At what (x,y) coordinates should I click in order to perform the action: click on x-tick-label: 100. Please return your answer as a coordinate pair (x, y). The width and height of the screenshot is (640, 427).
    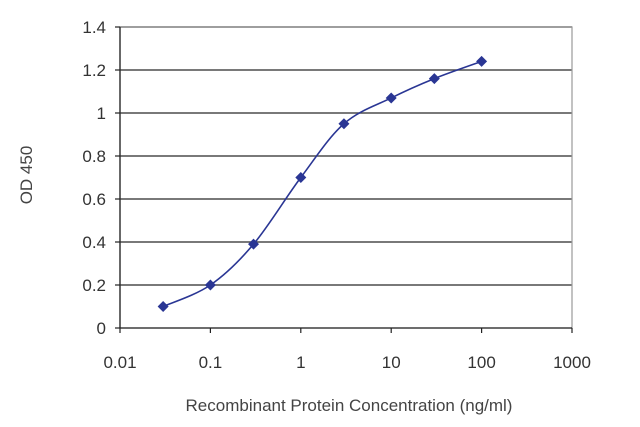
    Looking at the image, I should click on (481, 362).